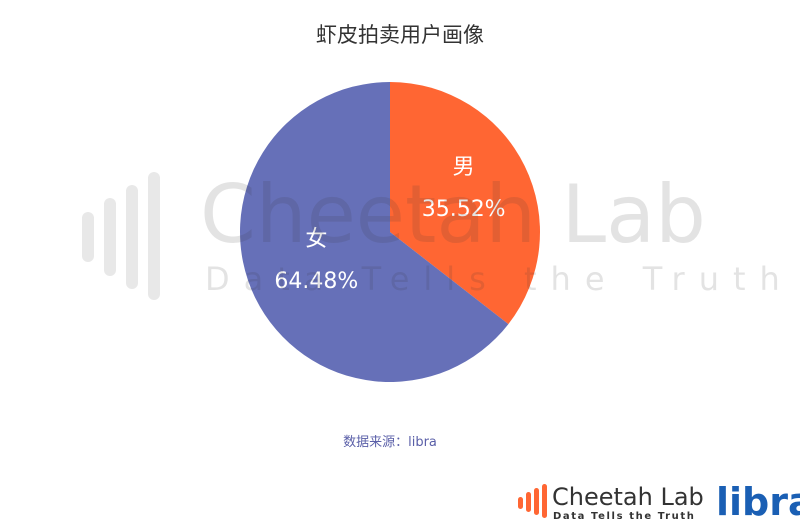  I want to click on logo: Cheetah Lab Data Tells the Truth libra, so click(659, 501).